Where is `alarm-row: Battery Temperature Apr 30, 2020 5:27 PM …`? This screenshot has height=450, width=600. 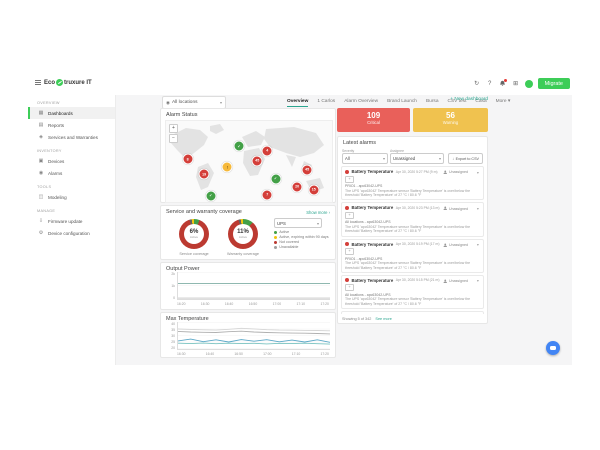
alarm-row: Battery Temperature Apr 30, 2020 5:27 PM … is located at coordinates (412, 183).